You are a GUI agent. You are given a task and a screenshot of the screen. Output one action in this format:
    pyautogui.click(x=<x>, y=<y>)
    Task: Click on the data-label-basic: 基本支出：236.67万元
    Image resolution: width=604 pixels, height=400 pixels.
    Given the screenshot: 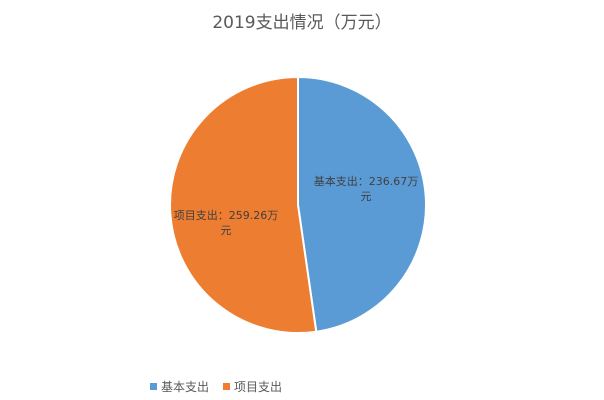 What is the action you would take?
    pyautogui.click(x=366, y=189)
    